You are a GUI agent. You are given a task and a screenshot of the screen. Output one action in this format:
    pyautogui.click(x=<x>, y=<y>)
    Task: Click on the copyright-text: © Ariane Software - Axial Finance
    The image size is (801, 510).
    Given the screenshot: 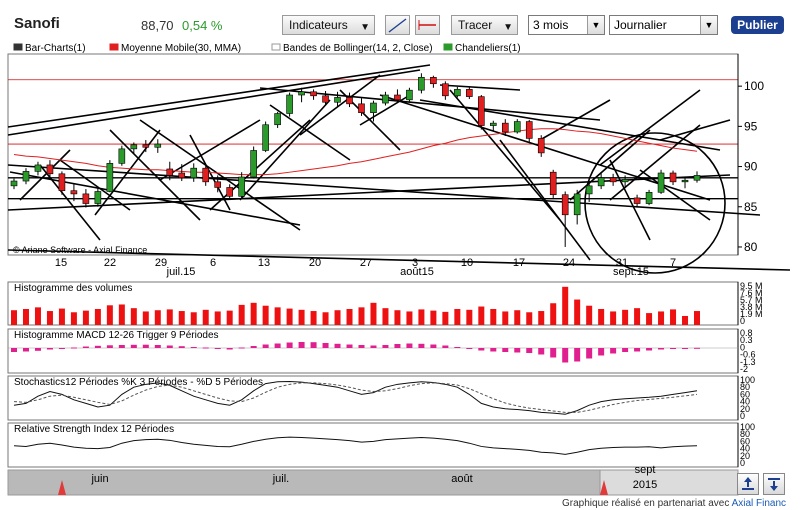 What is the action you would take?
    pyautogui.click(x=80, y=250)
    